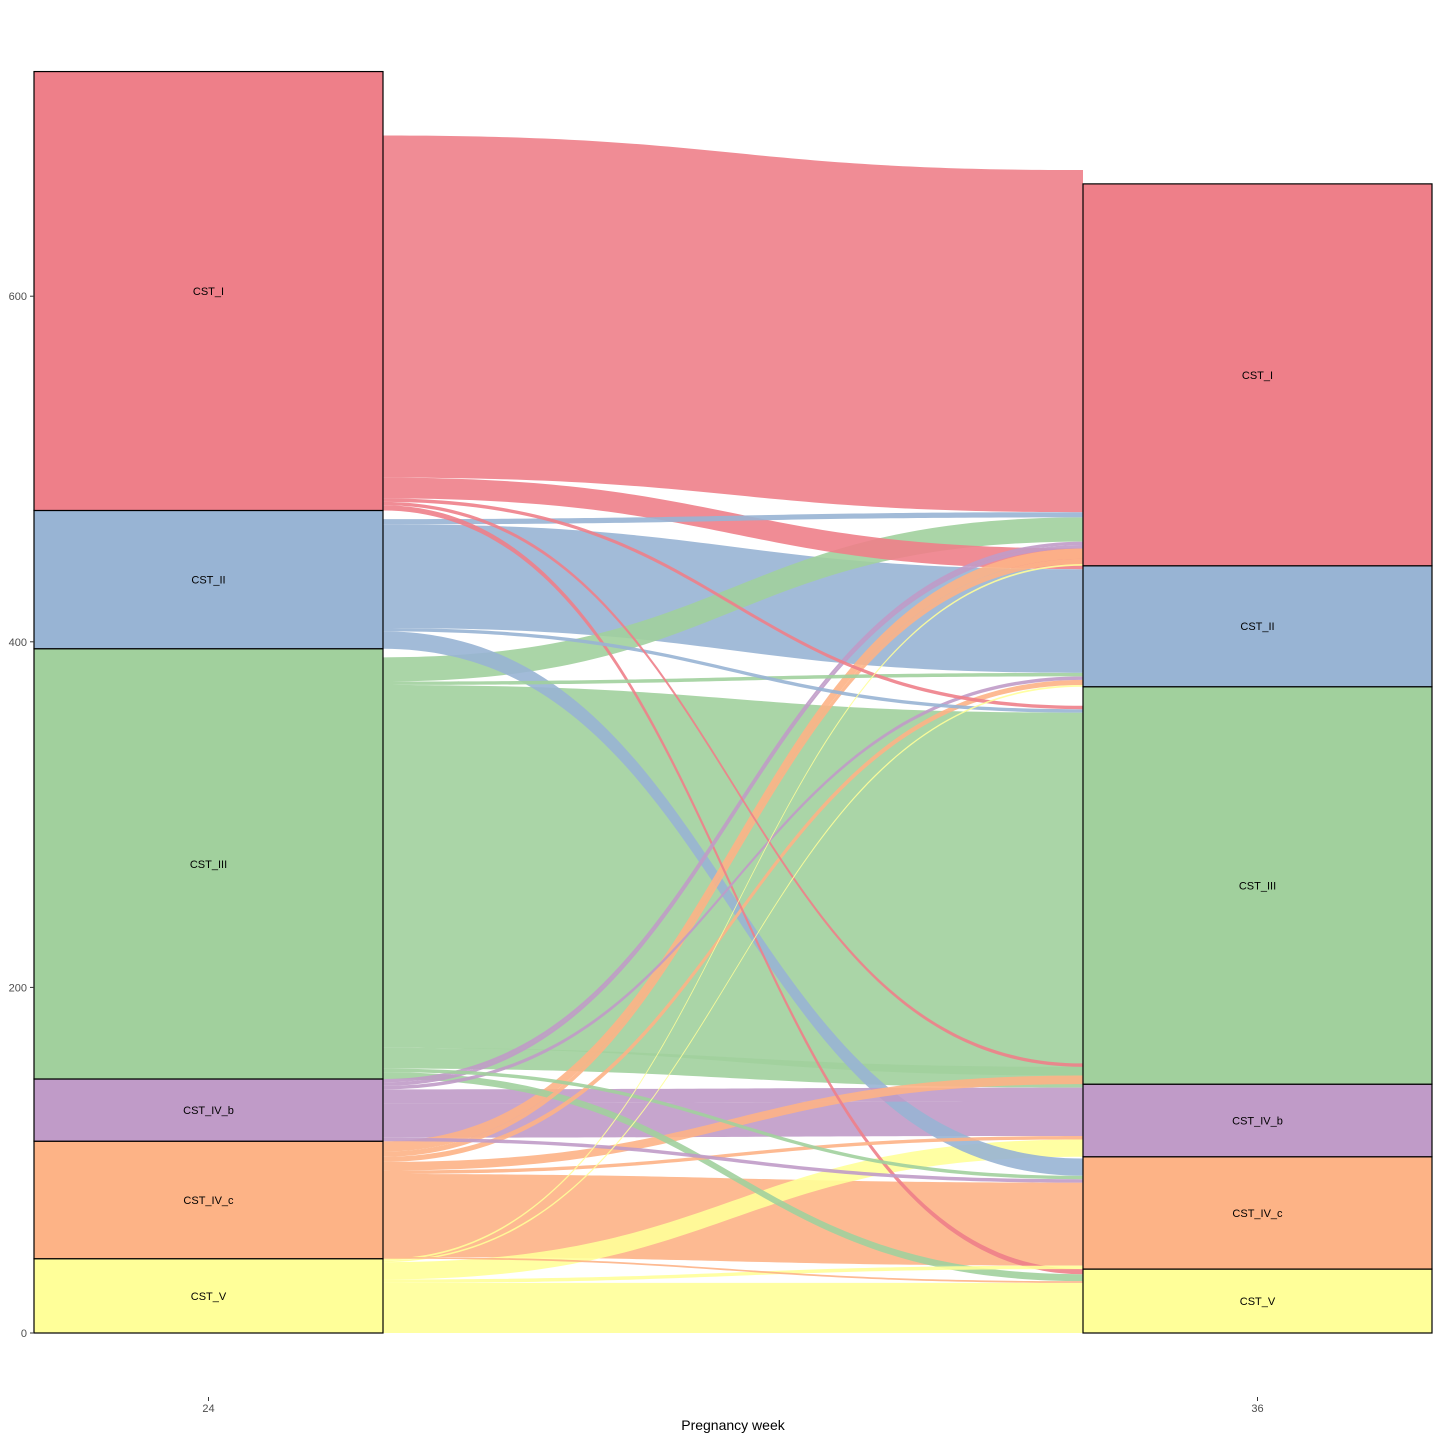 This screenshot has width=1440, height=1440. I want to click on y-tick-label-0: 0, so click(24, 1334).